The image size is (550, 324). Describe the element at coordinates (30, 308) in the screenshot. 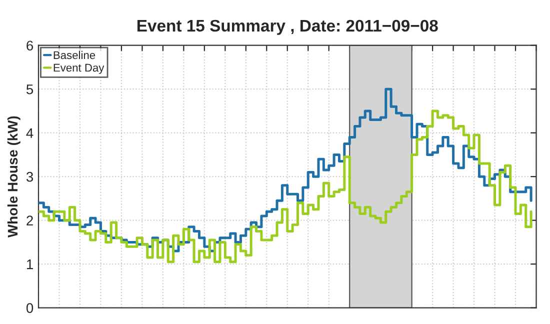

I see `y-tick-label: 0` at that location.